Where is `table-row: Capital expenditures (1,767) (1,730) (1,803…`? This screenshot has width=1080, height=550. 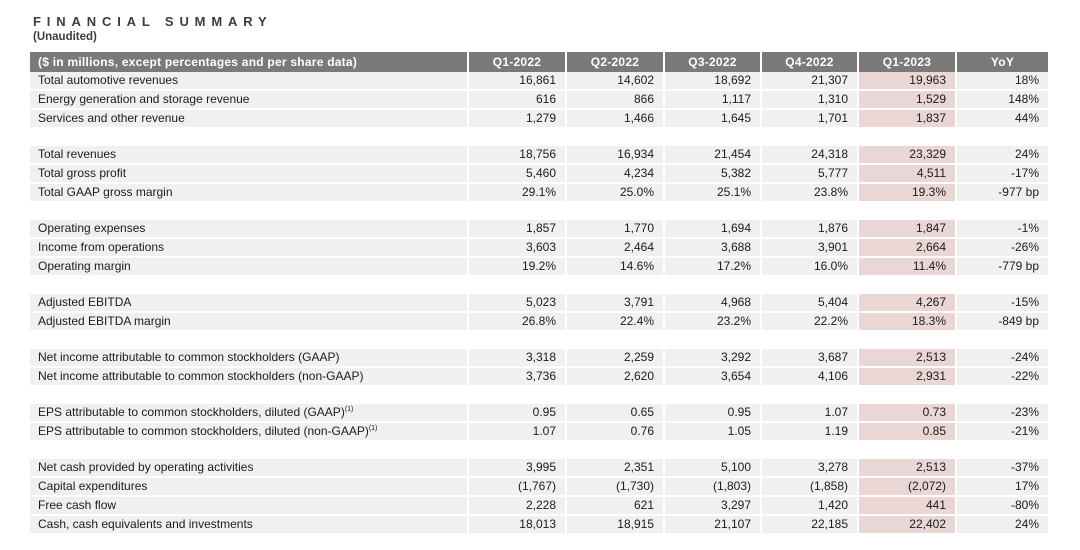 table-row: Capital expenditures (1,767) (1,730) (1,803… is located at coordinates (539, 487).